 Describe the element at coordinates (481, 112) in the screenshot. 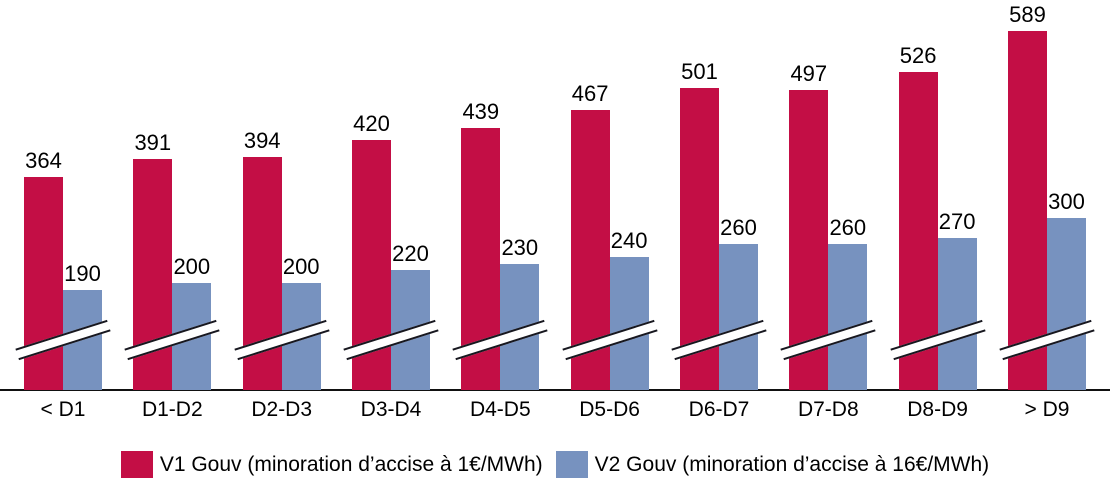

I see `value-label-v1-5: 439` at that location.